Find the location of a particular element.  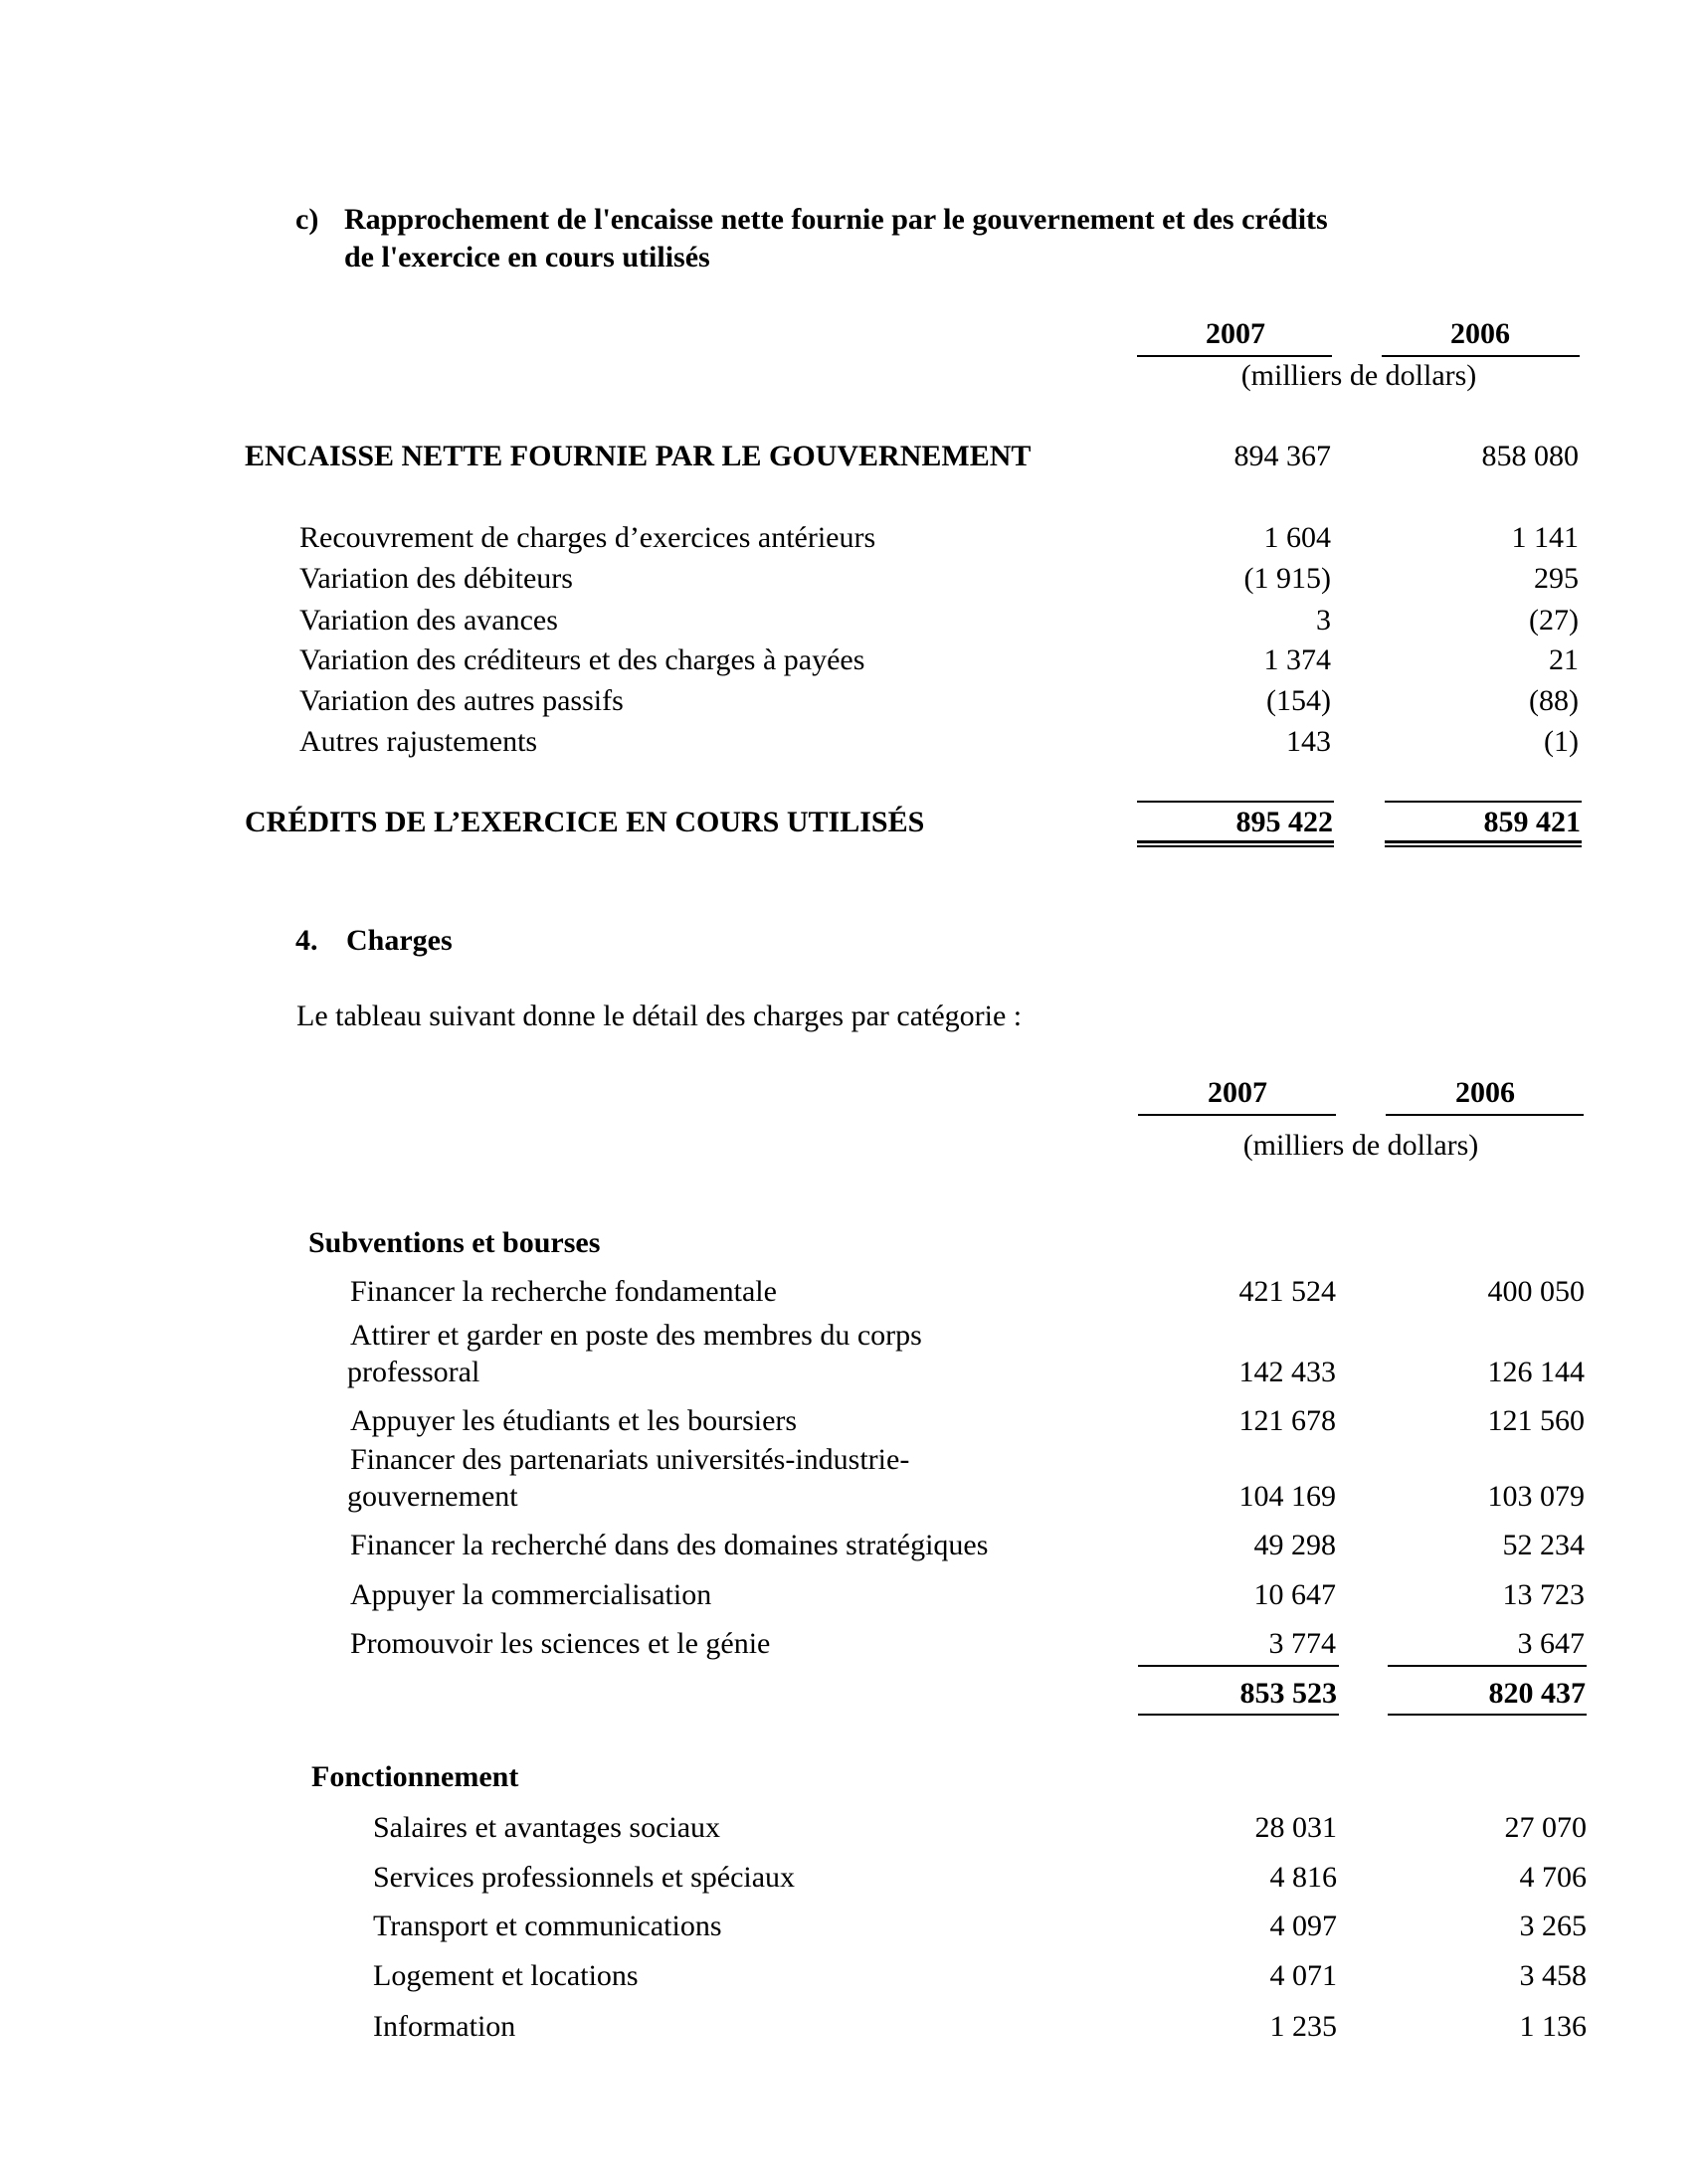

section-title-line2: de l'exercice en cours utilisés is located at coordinates (527, 257).